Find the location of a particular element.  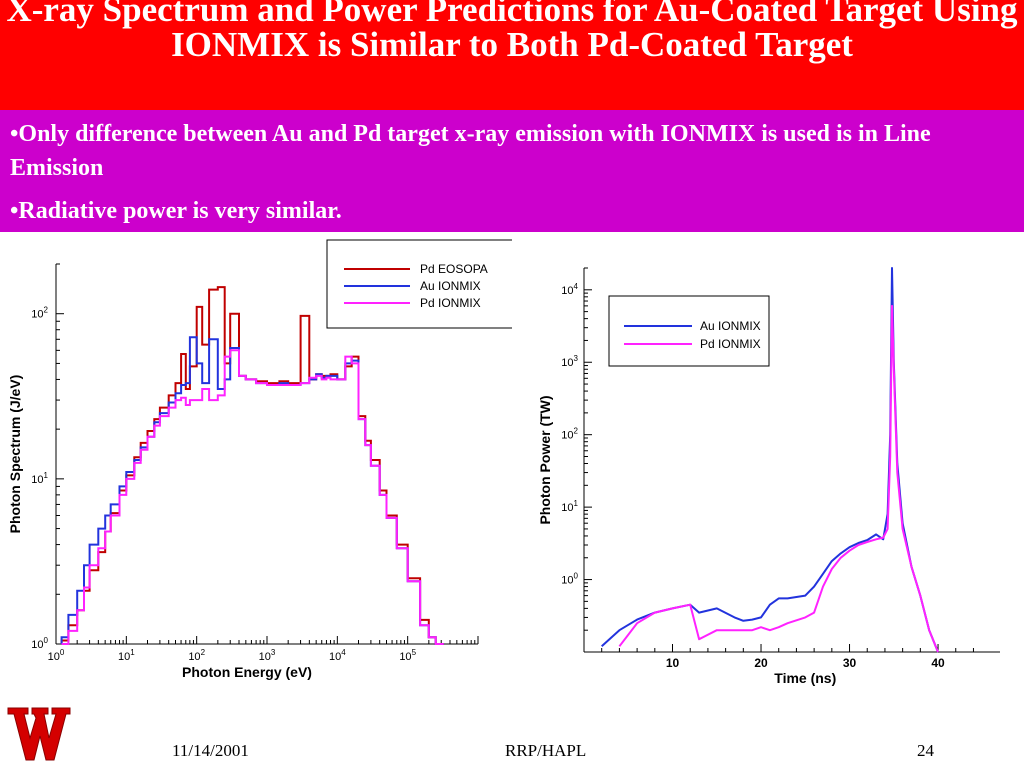

x-tick-label: 10⁵ is located at coordinates (407, 655).